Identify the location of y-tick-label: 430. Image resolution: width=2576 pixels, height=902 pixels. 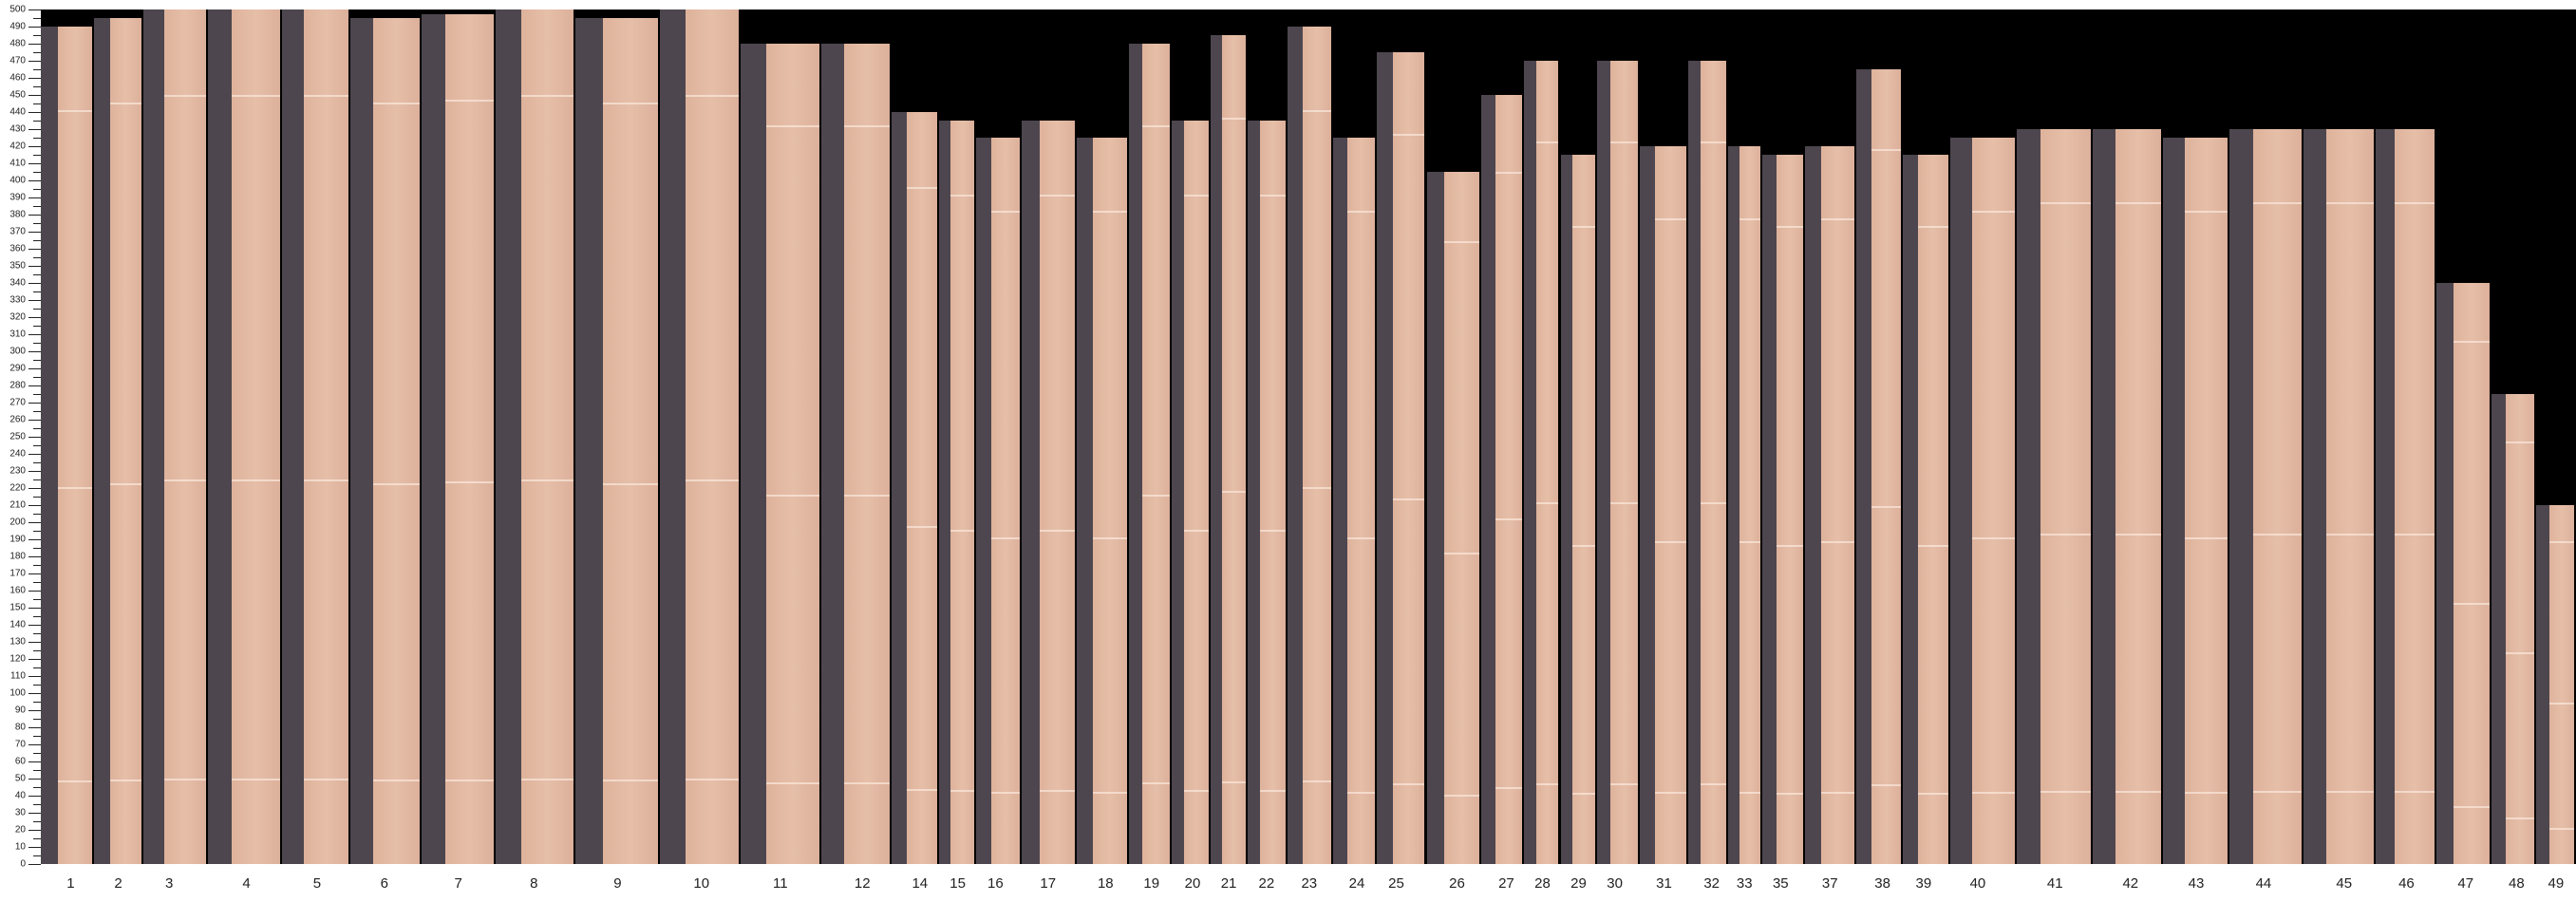
(17, 129).